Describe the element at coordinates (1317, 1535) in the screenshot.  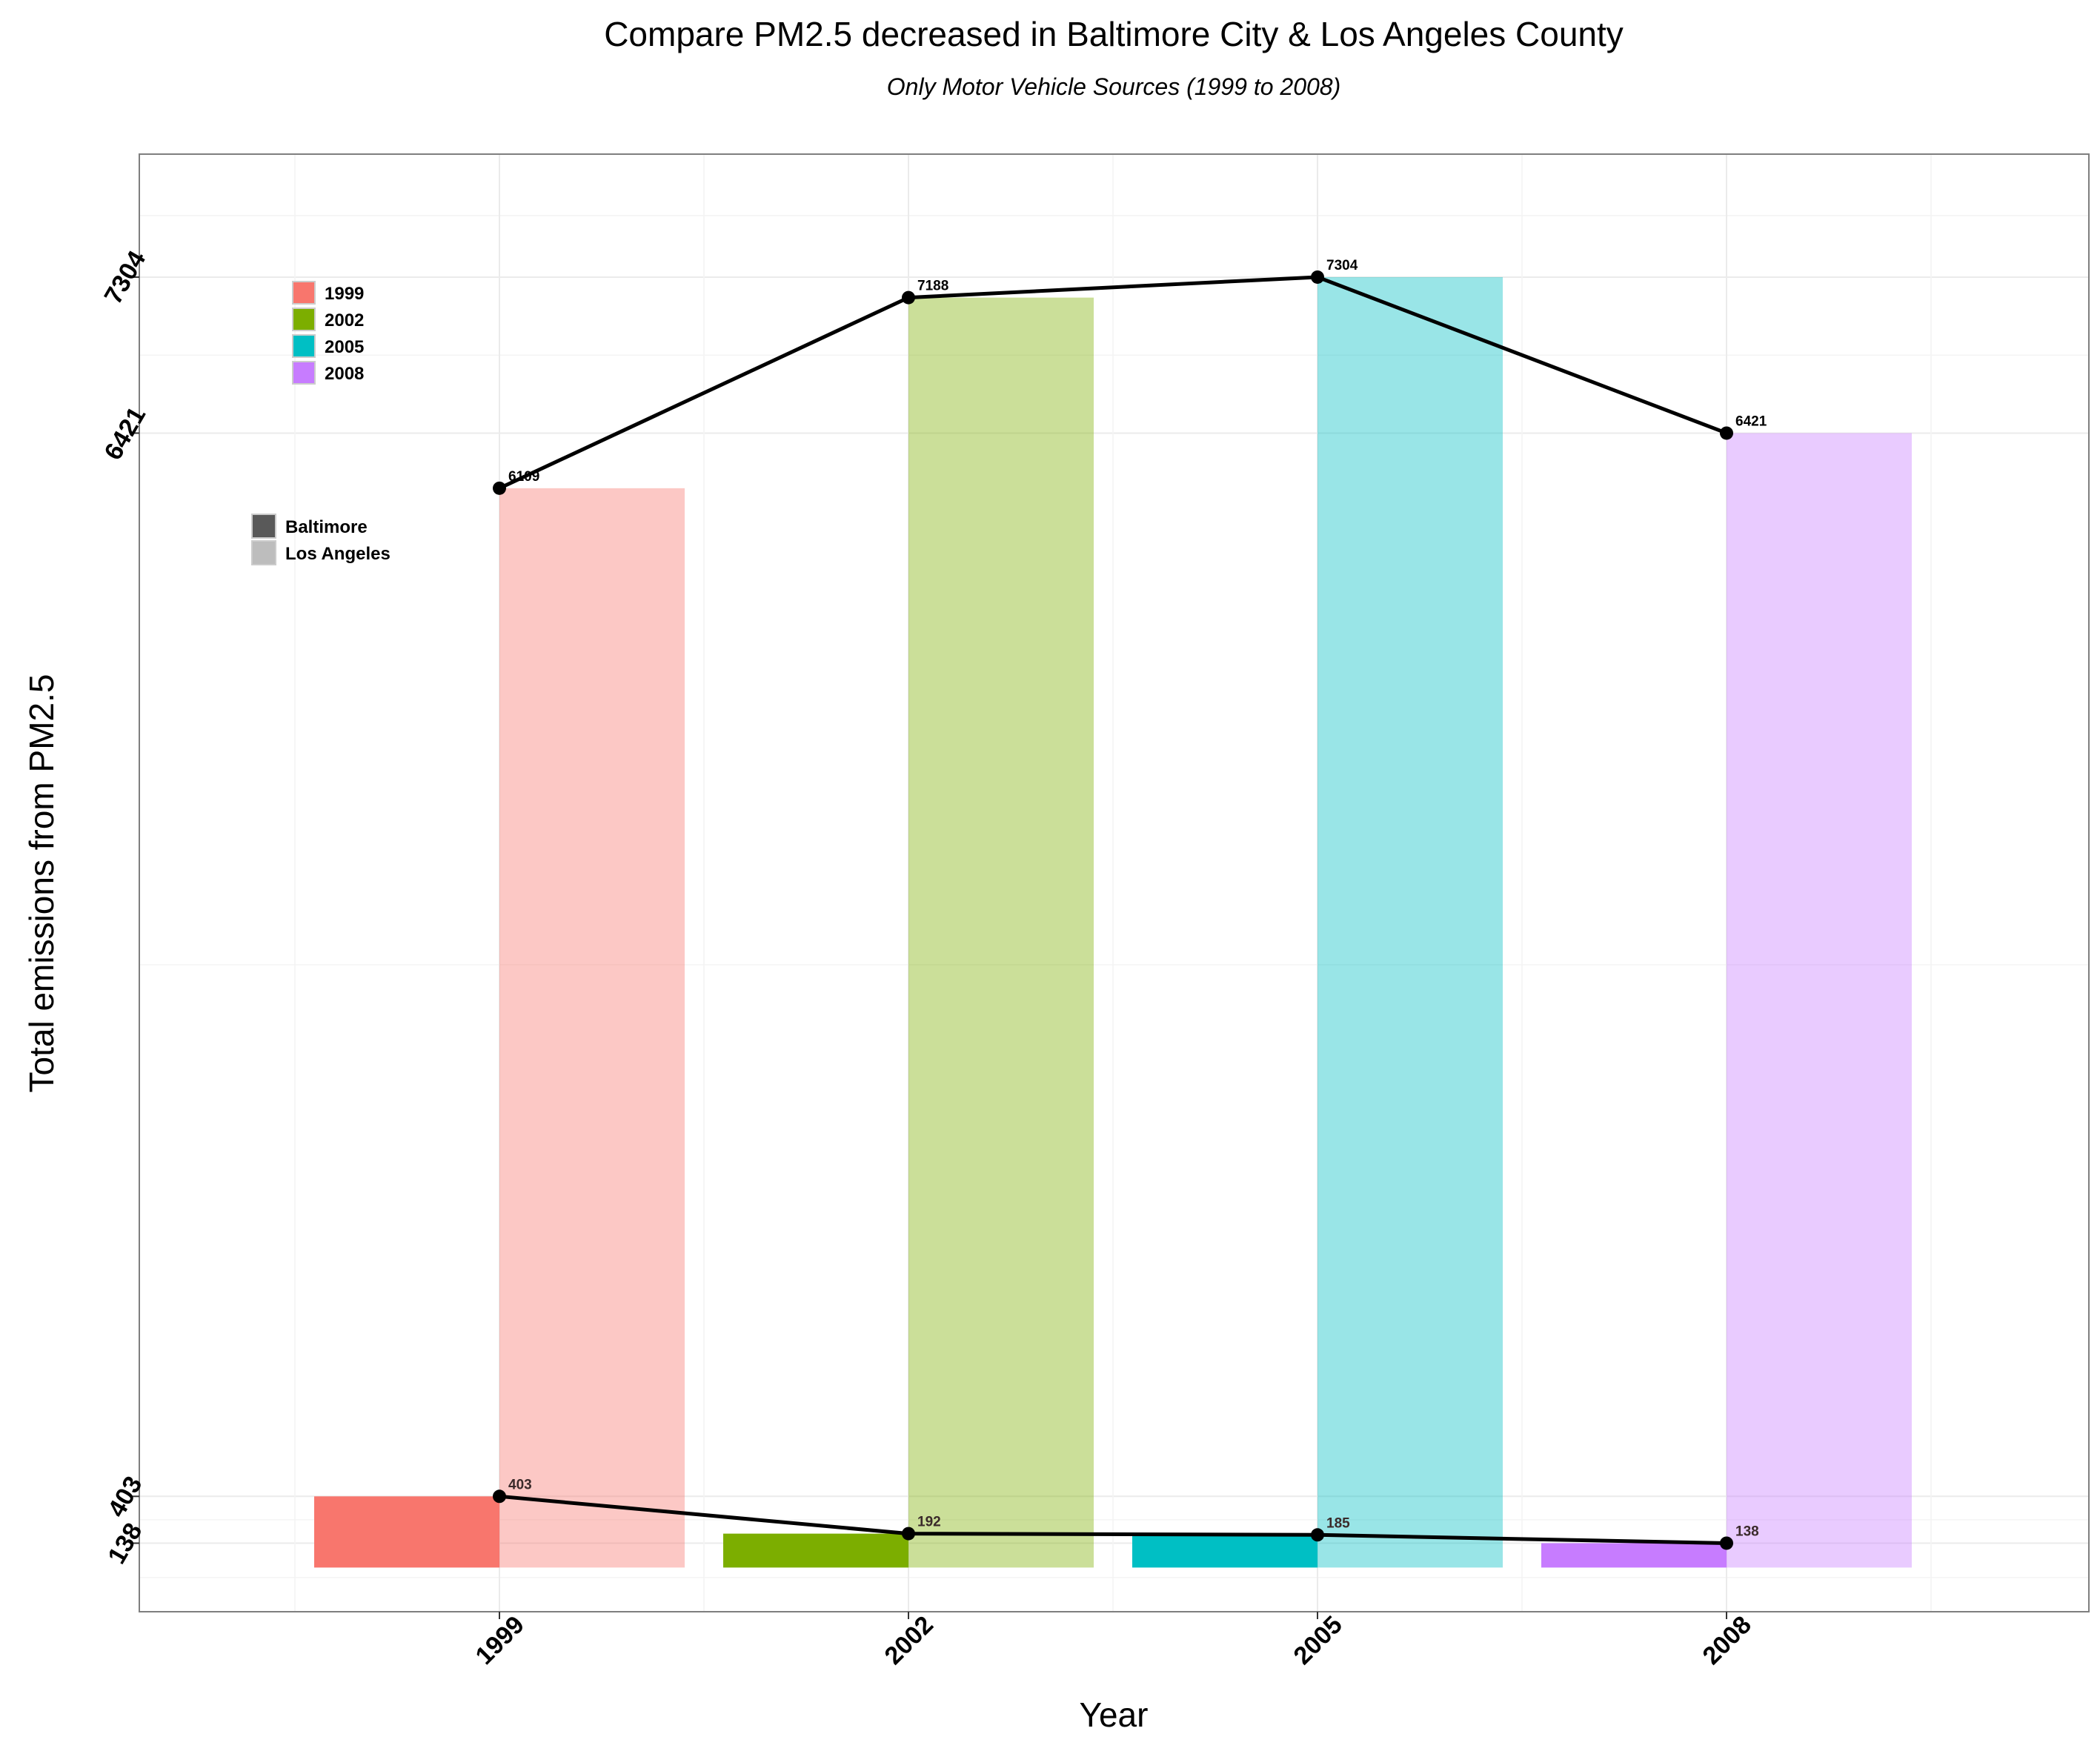
I see `point-baltimore-2005` at that location.